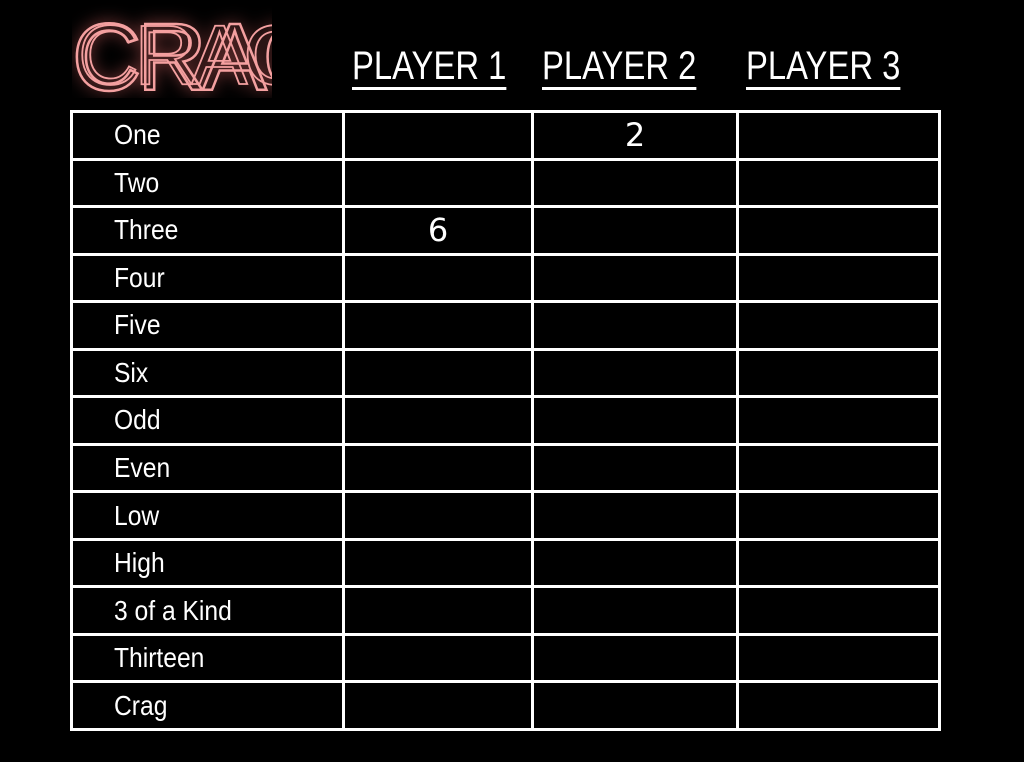  I want to click on category-label: Three, so click(207, 230).